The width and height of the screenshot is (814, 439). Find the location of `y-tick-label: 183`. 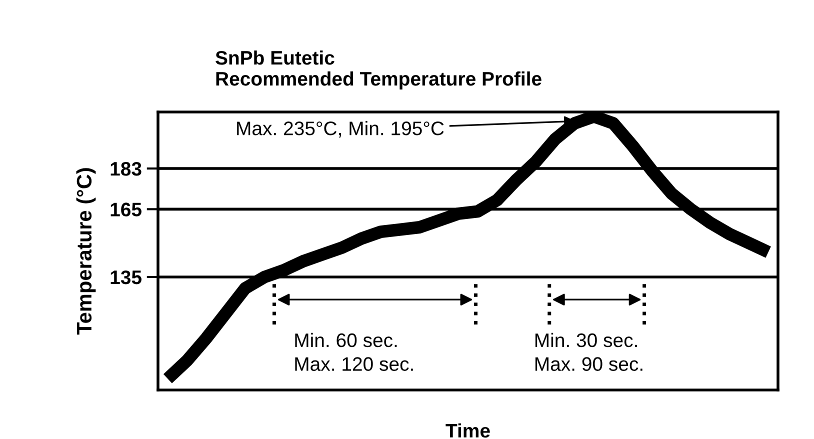

y-tick-label: 183 is located at coordinates (126, 169).